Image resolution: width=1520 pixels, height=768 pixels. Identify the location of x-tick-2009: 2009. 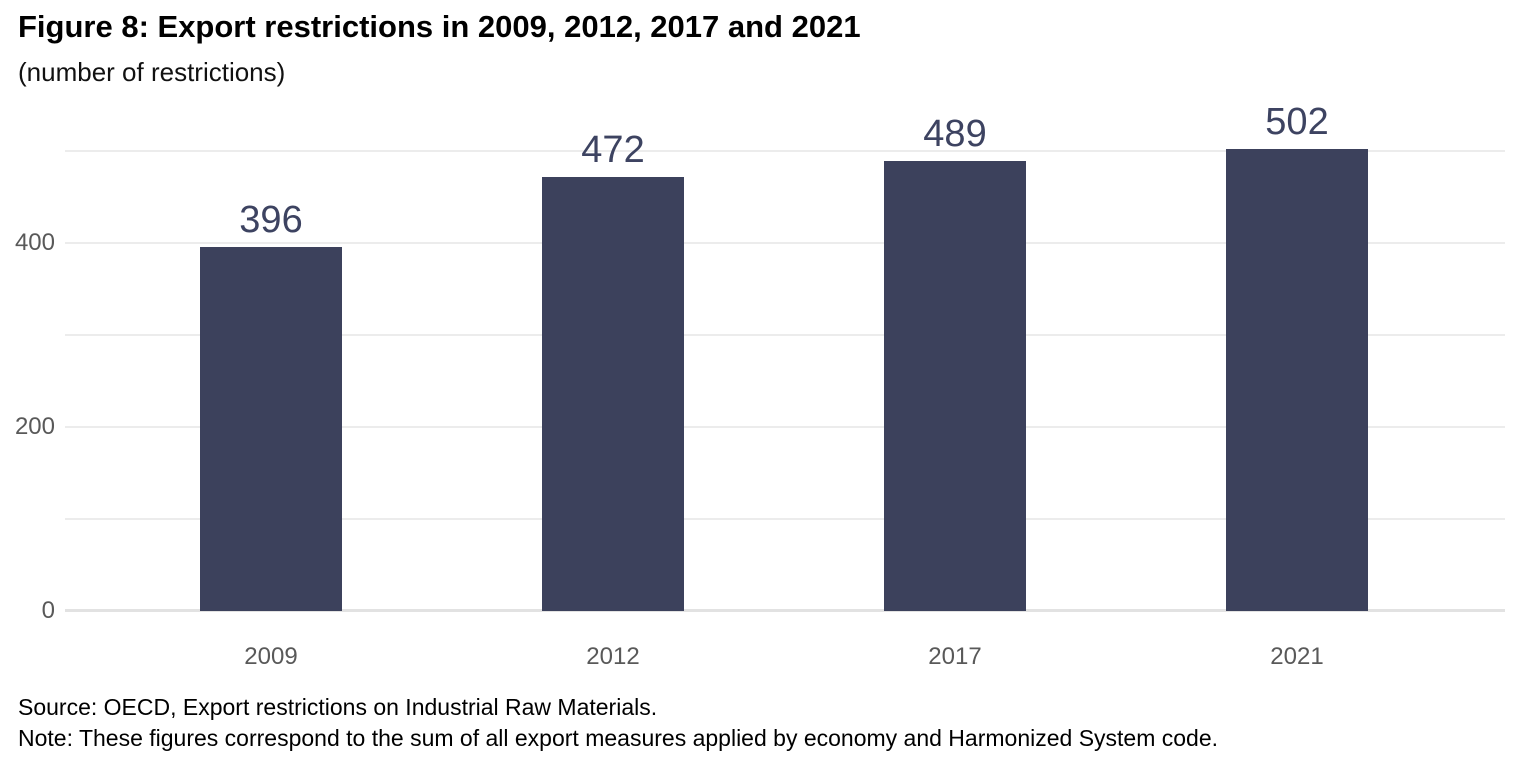
(271, 656).